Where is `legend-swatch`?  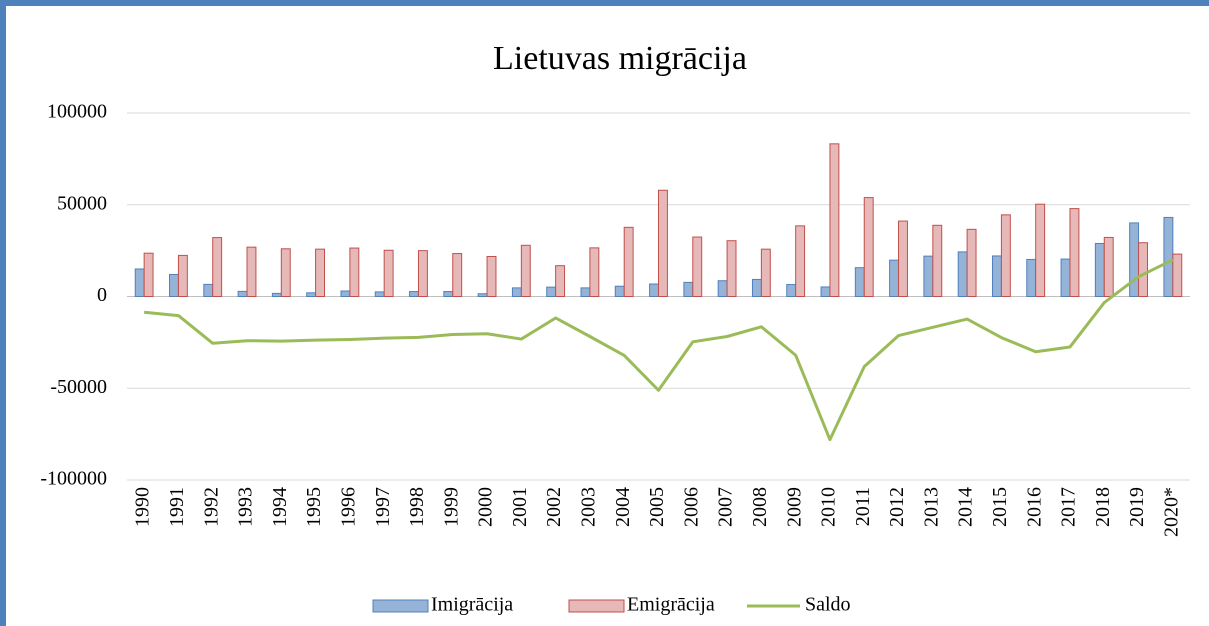
legend-swatch is located at coordinates (400, 606).